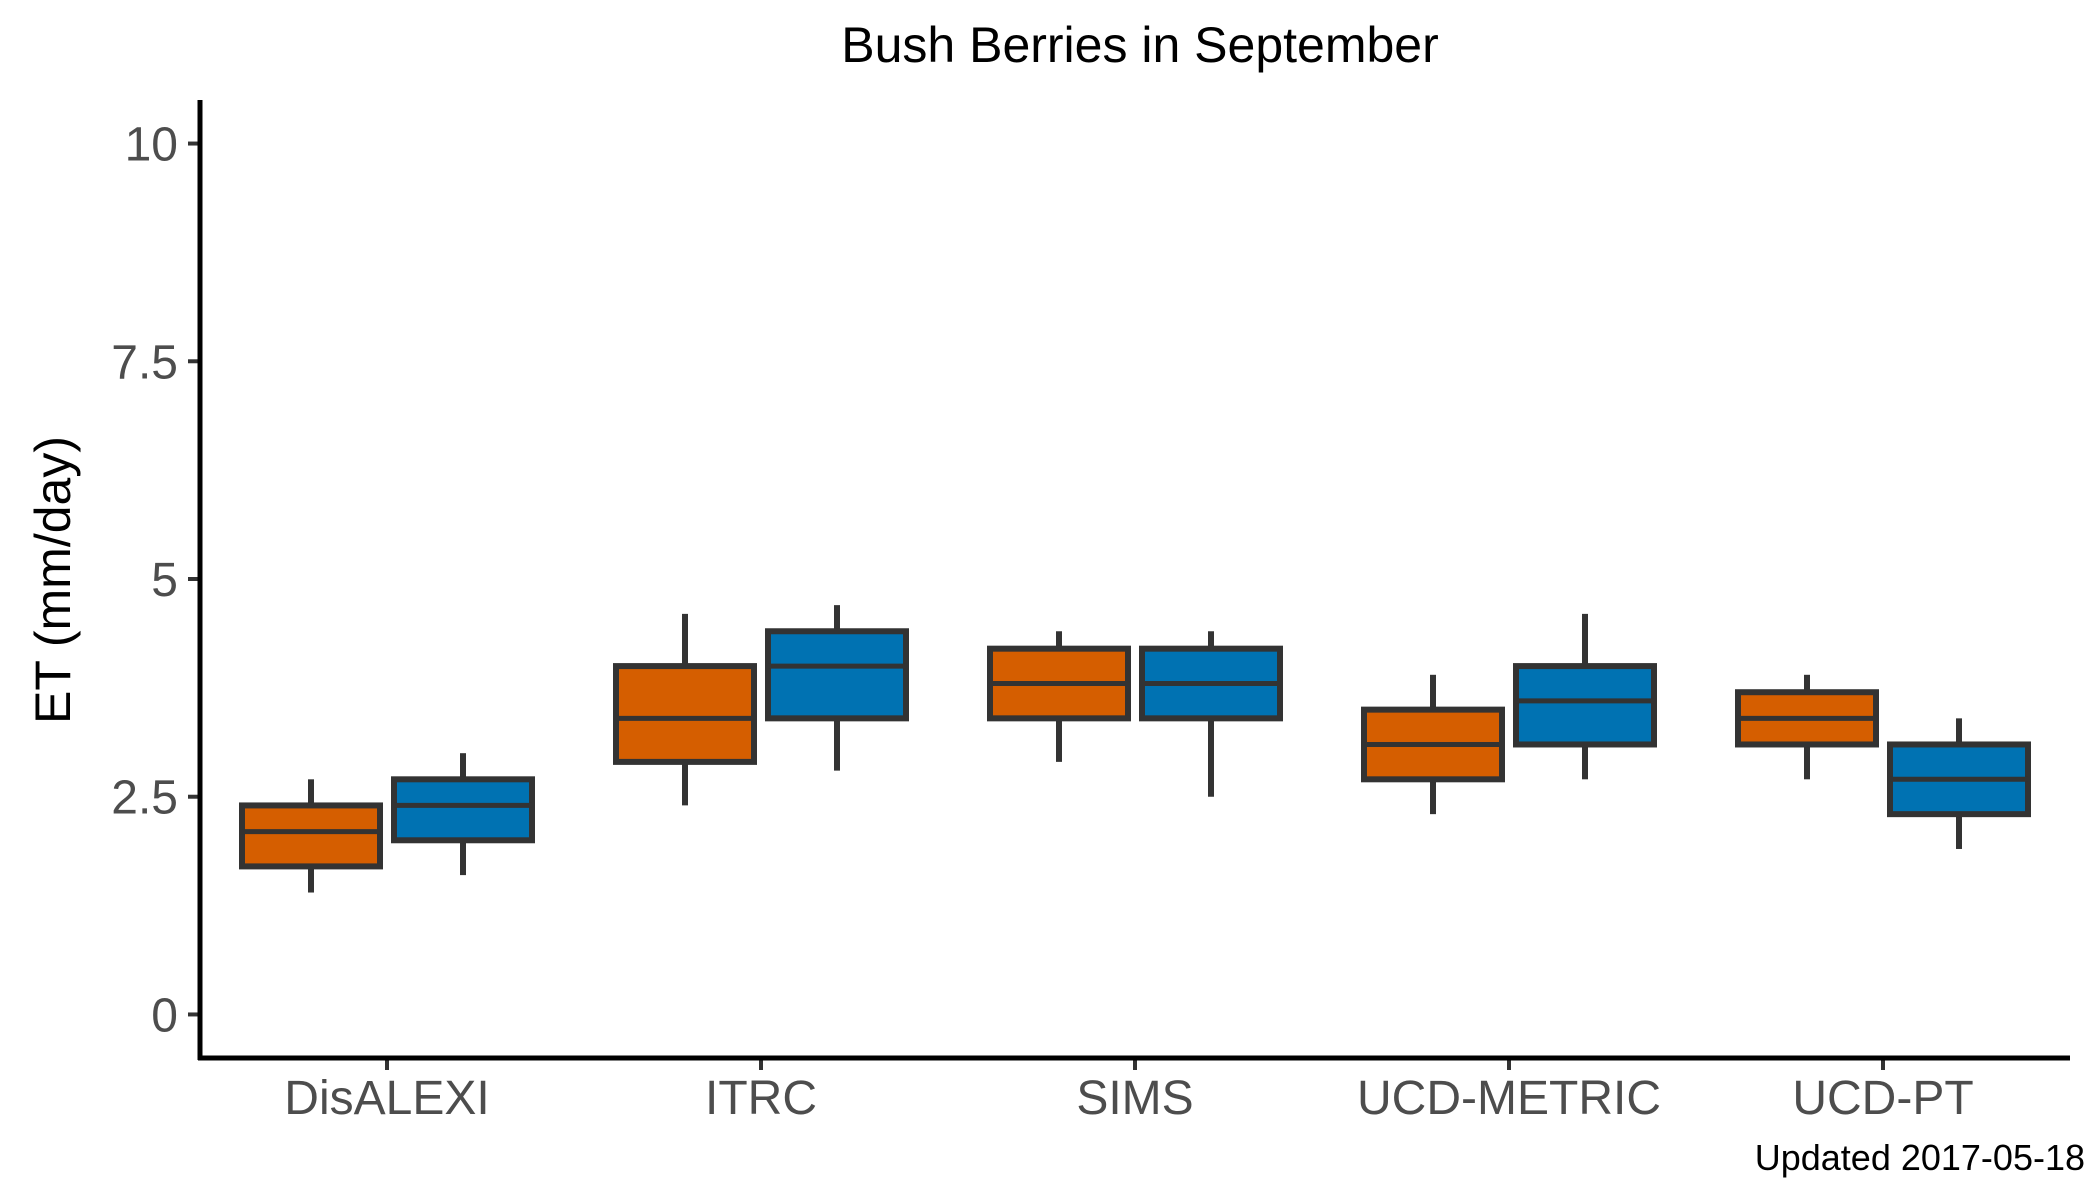 The width and height of the screenshot is (2100, 1200). Describe the element at coordinates (1140, 45) in the screenshot. I see `chart-title: Bush Berries in September` at that location.